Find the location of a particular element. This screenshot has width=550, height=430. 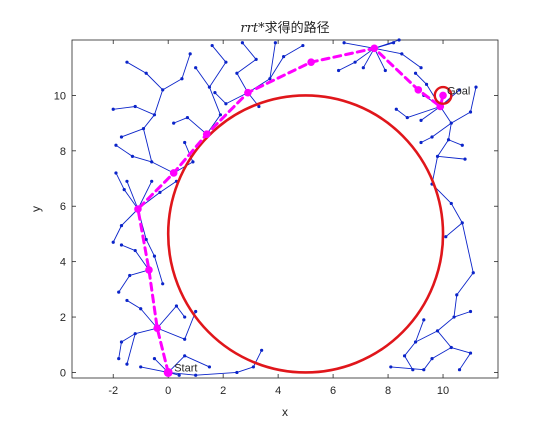

start-marker is located at coordinates (168, 372).